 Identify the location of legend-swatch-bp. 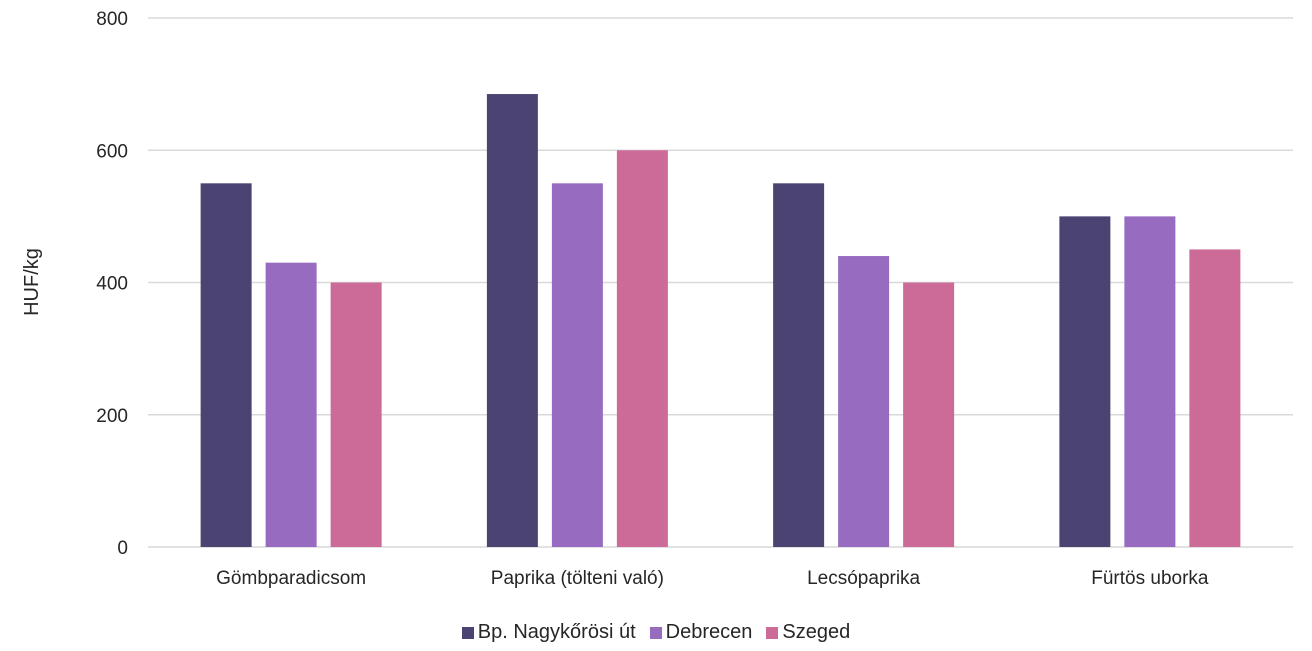
(467, 632).